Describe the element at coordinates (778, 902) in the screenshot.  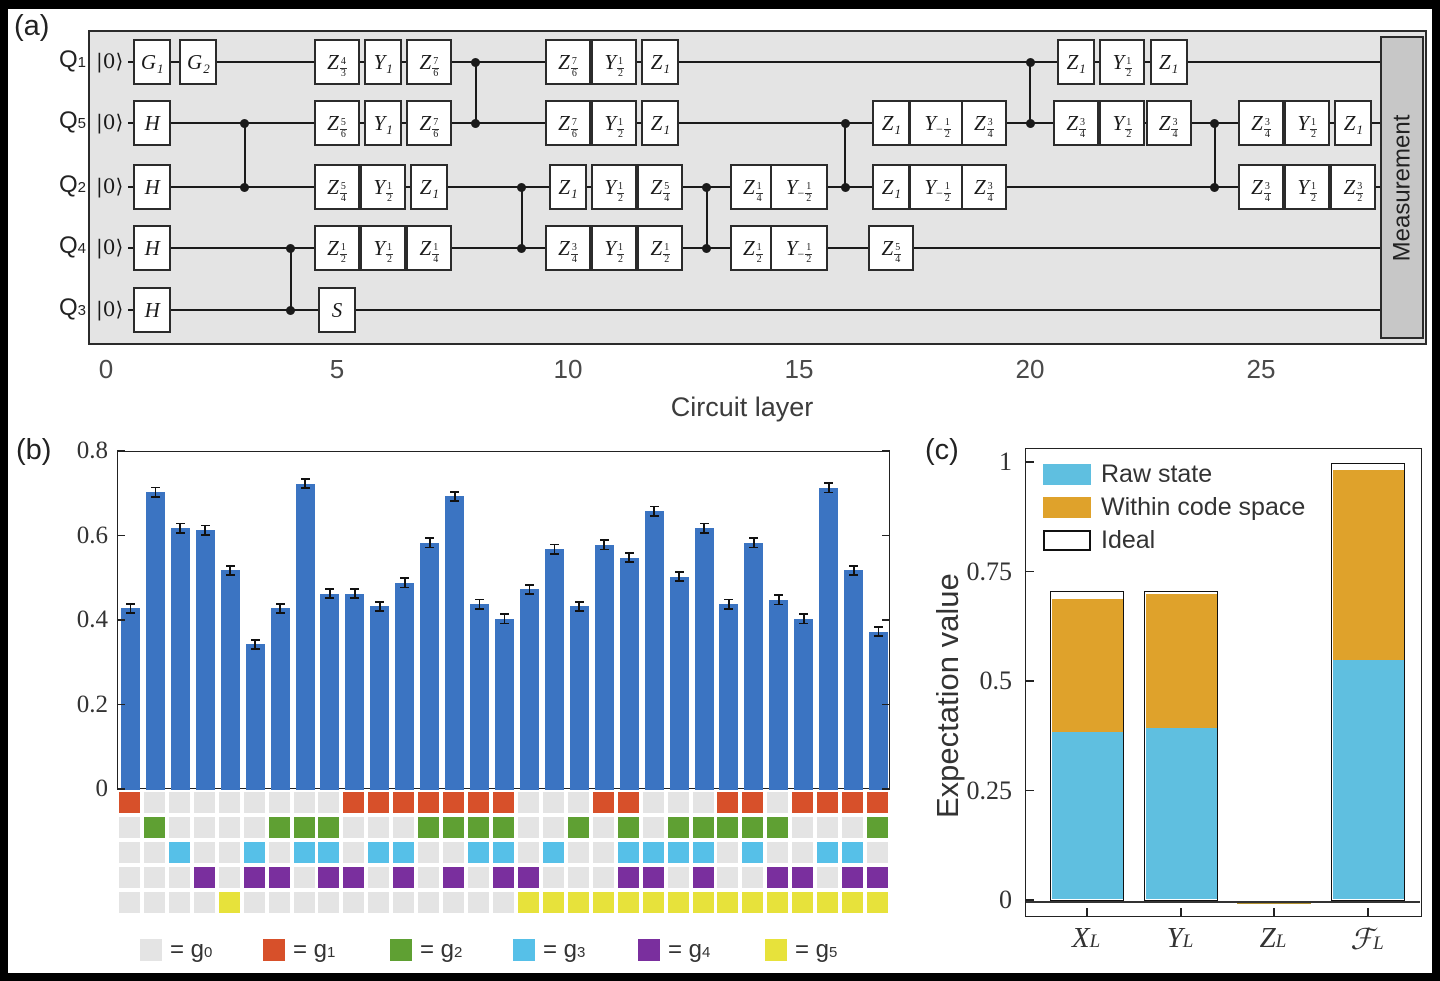
I see `generator-cell-g5-col27` at that location.